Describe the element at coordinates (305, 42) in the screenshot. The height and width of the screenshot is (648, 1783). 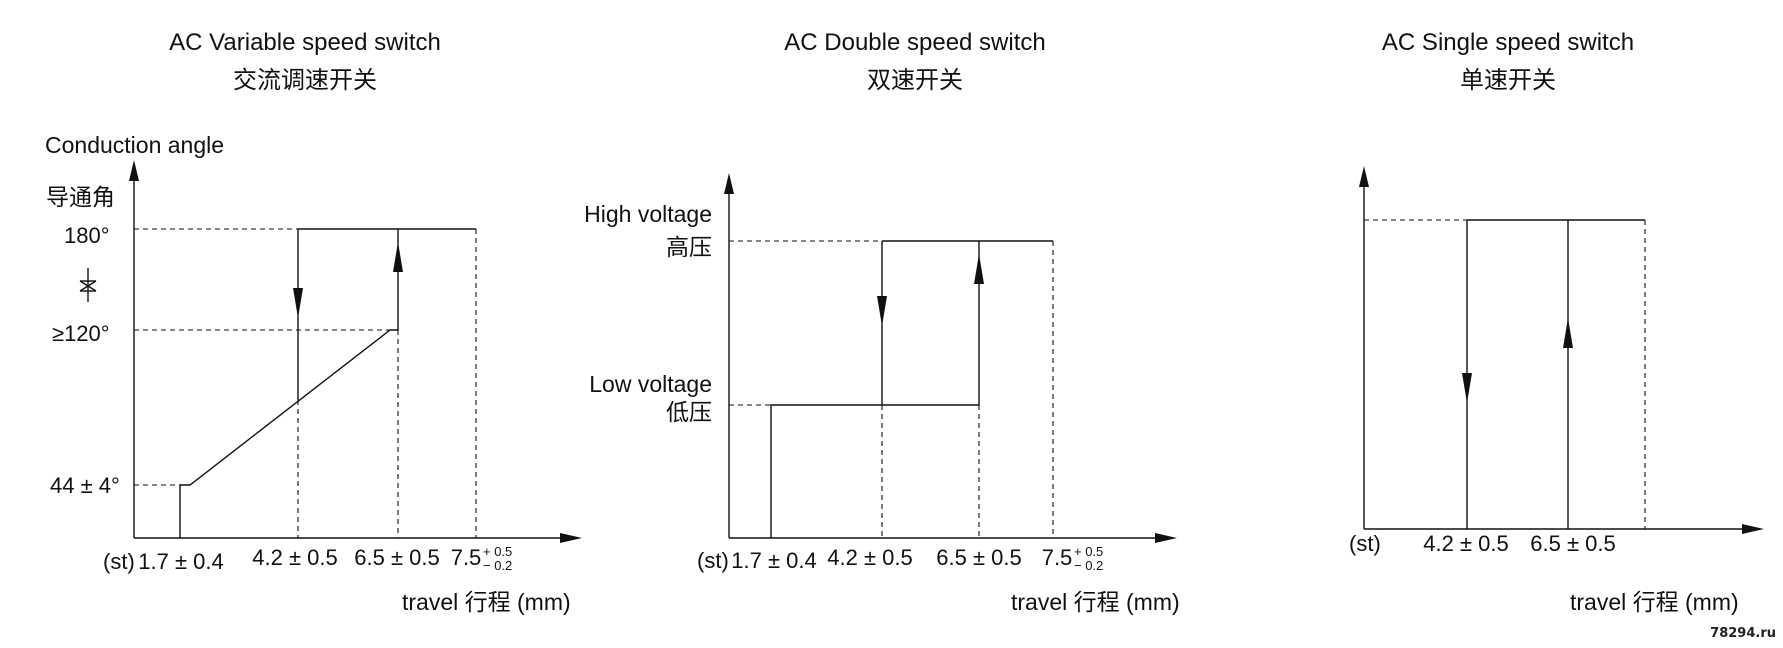
I see `panel1-title-en: AC Variable speed switch` at that location.